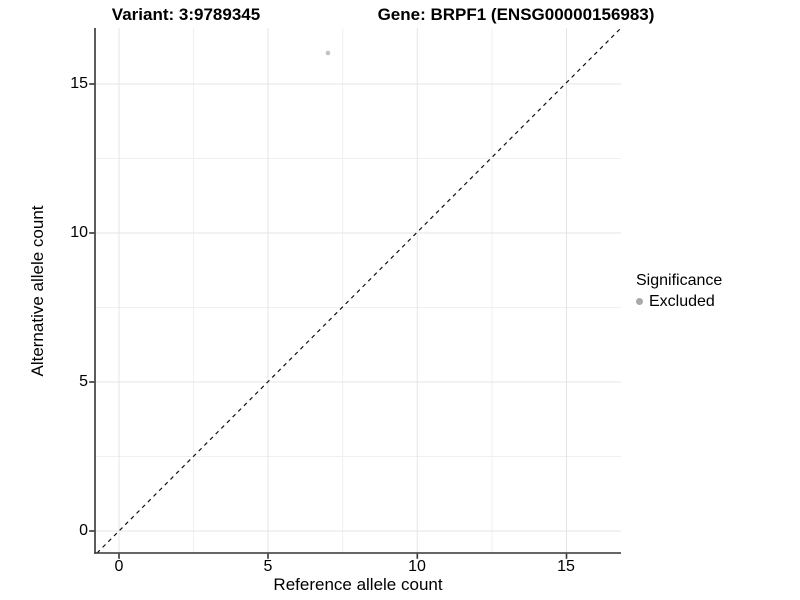 The width and height of the screenshot is (800, 600). I want to click on x-tick-label-10: 10, so click(417, 566).